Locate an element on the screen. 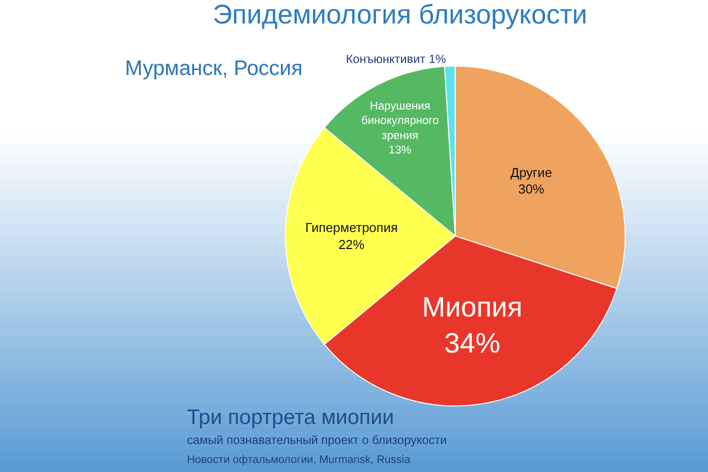 The height and width of the screenshot is (472, 708). data-label: 30% is located at coordinates (531, 189).